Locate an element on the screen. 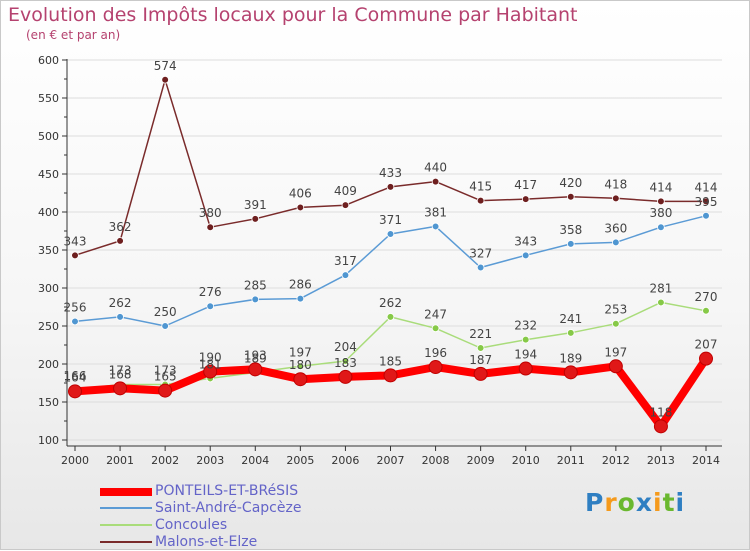 The height and width of the screenshot is (551, 750). data-label-malons-2007: 433 is located at coordinates (390, 173).